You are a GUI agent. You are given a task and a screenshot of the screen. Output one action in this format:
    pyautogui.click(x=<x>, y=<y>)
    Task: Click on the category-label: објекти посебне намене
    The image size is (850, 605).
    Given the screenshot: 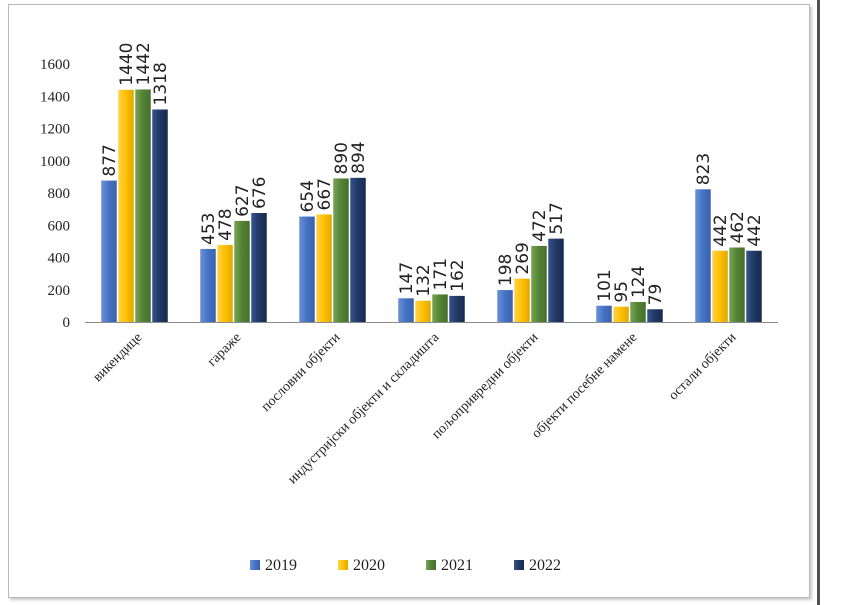 What is the action you would take?
    pyautogui.click(x=584, y=385)
    